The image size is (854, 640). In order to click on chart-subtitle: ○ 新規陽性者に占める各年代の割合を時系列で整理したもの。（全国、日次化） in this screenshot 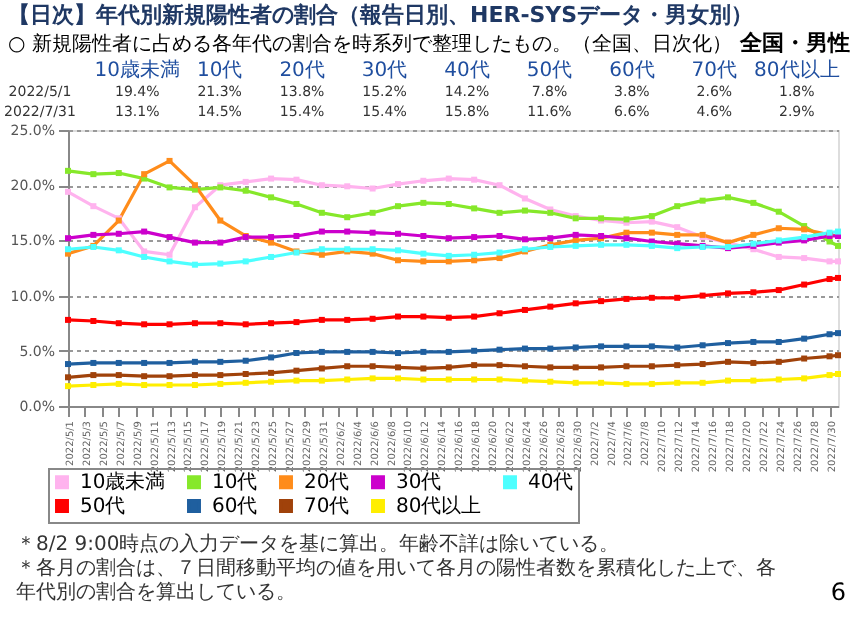, I will do `click(370, 44)`.